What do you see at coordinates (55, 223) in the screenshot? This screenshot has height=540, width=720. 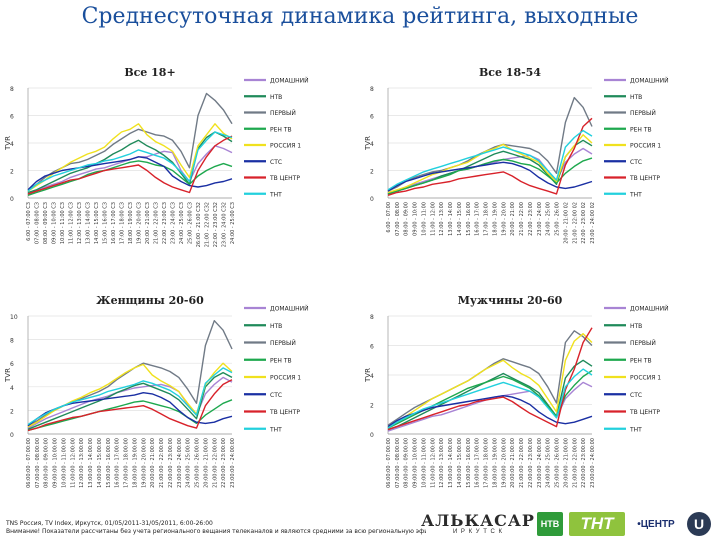 I see `x-tick-label: 09:00 - 10:00 СЗ` at bounding box center [55, 223].